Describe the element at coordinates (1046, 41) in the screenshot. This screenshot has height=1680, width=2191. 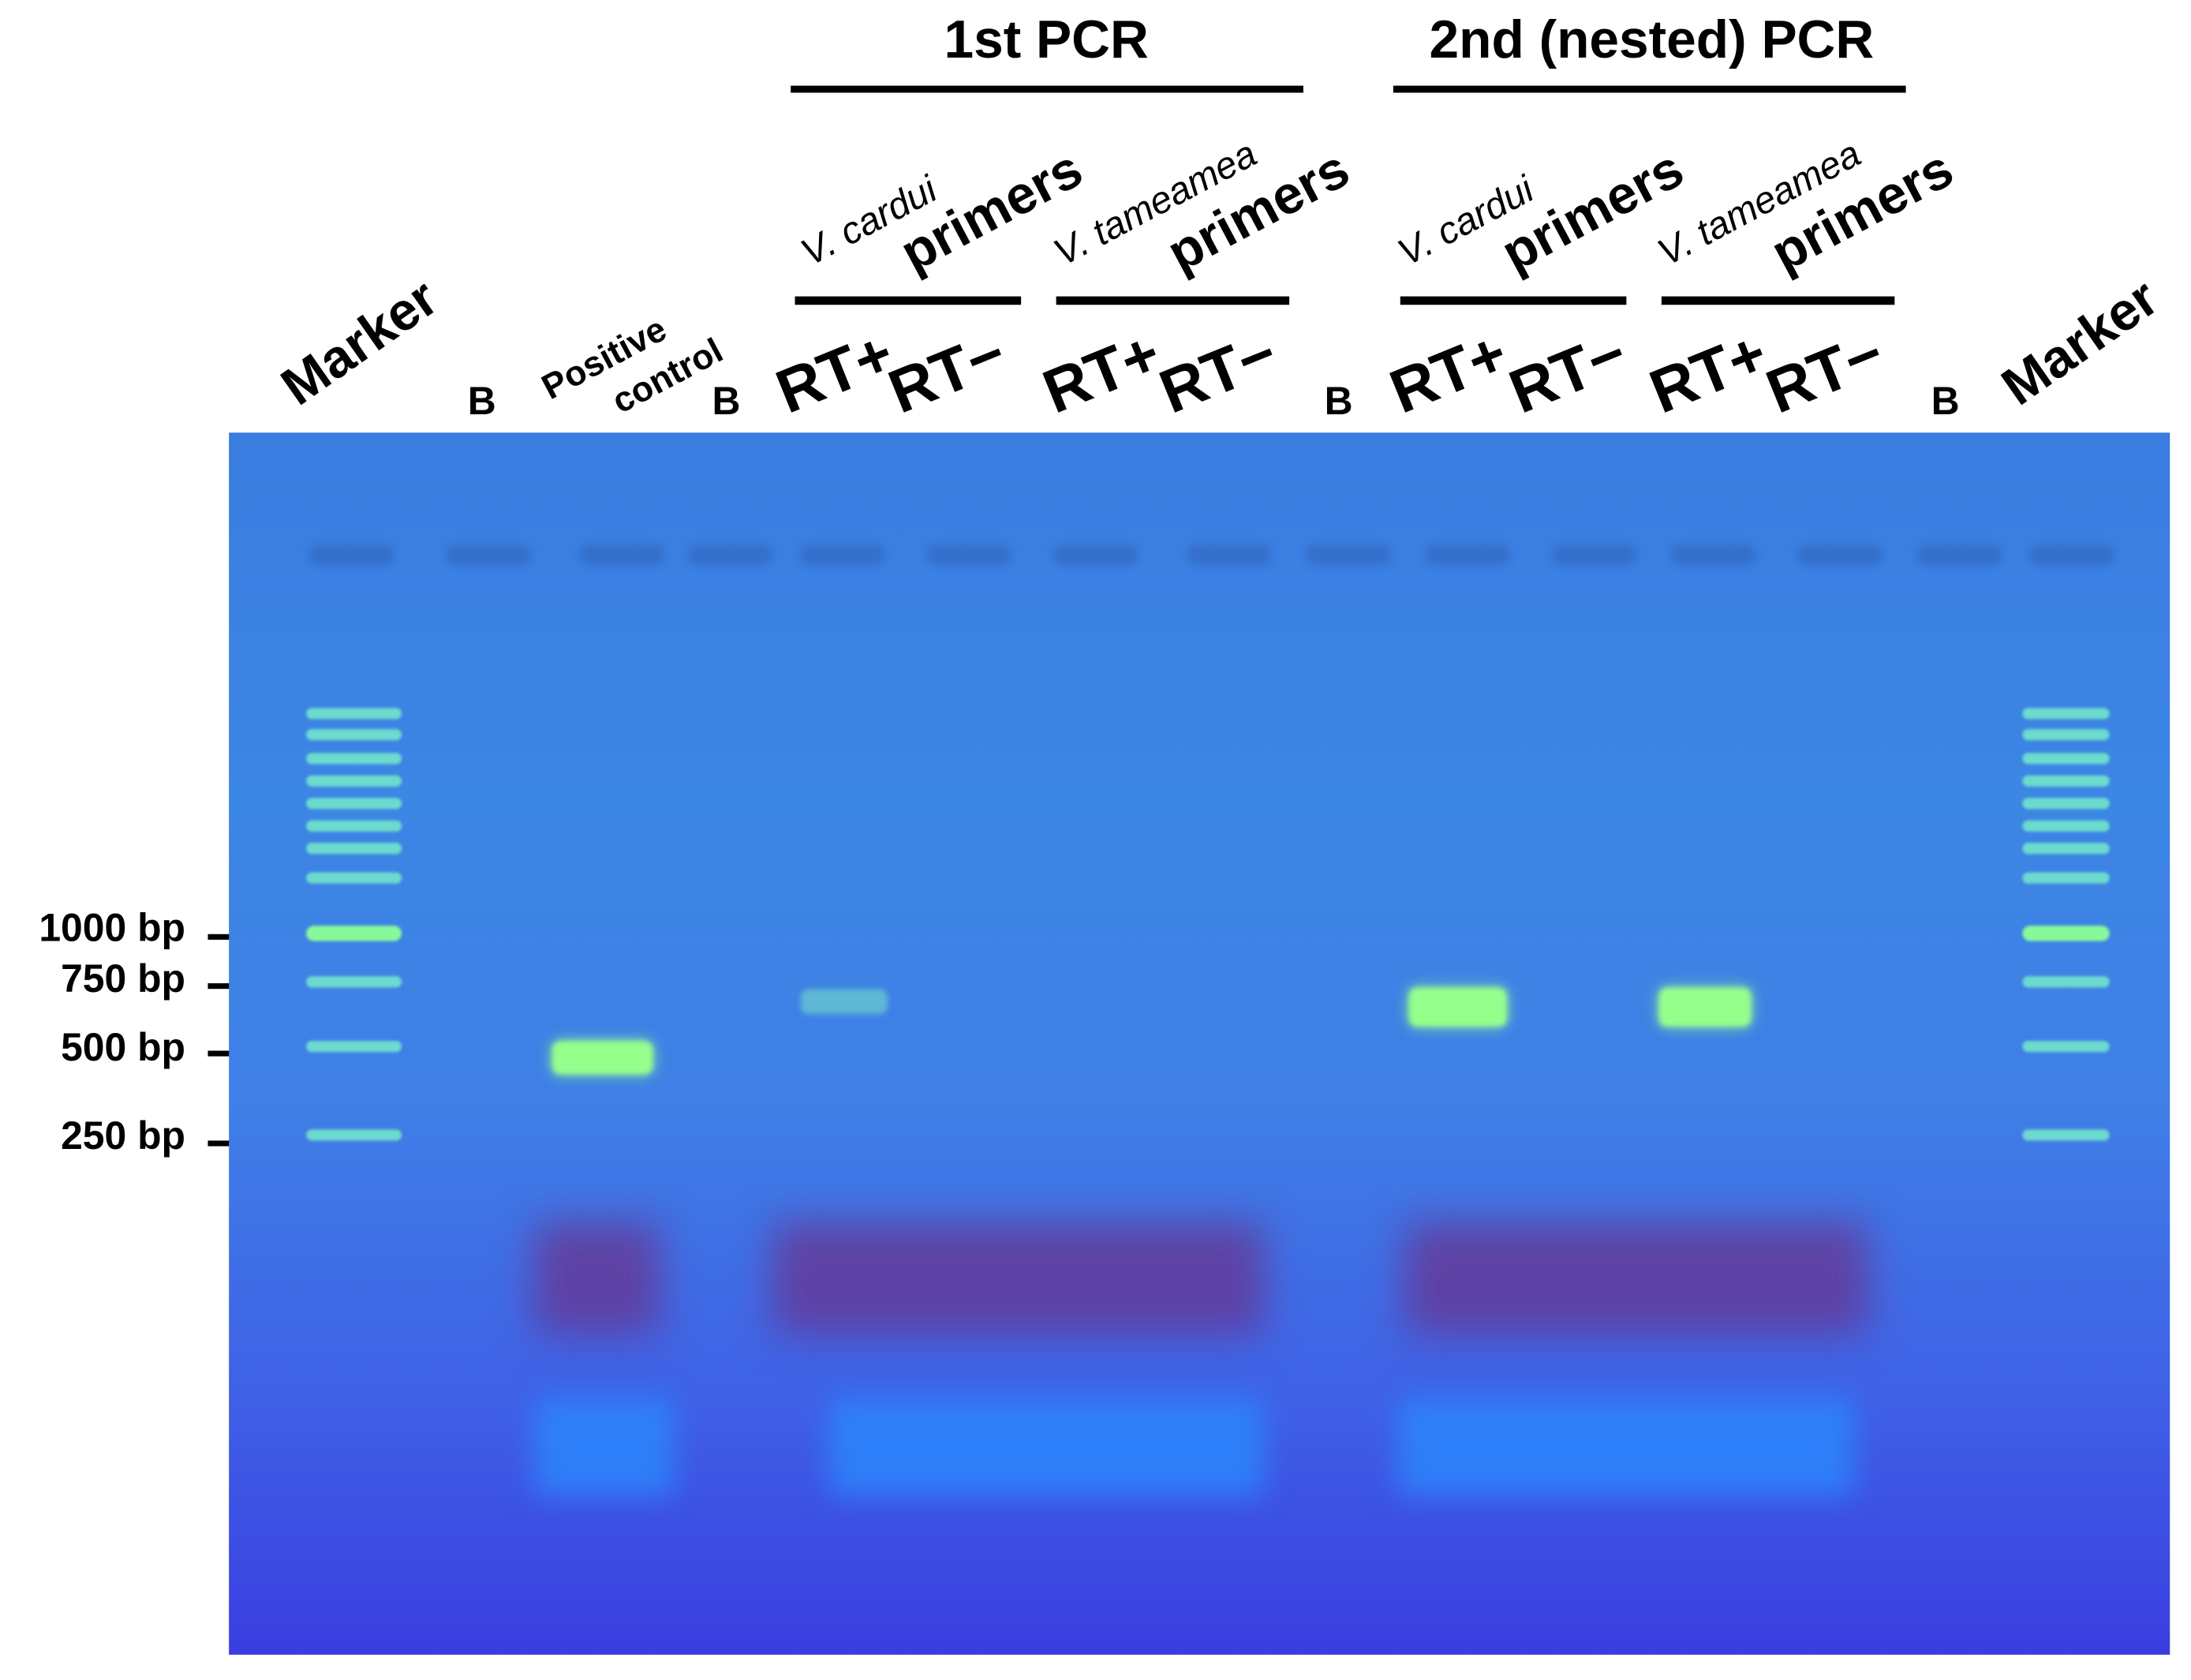
I see `group-title-1st-pcr: 1st PCR` at that location.